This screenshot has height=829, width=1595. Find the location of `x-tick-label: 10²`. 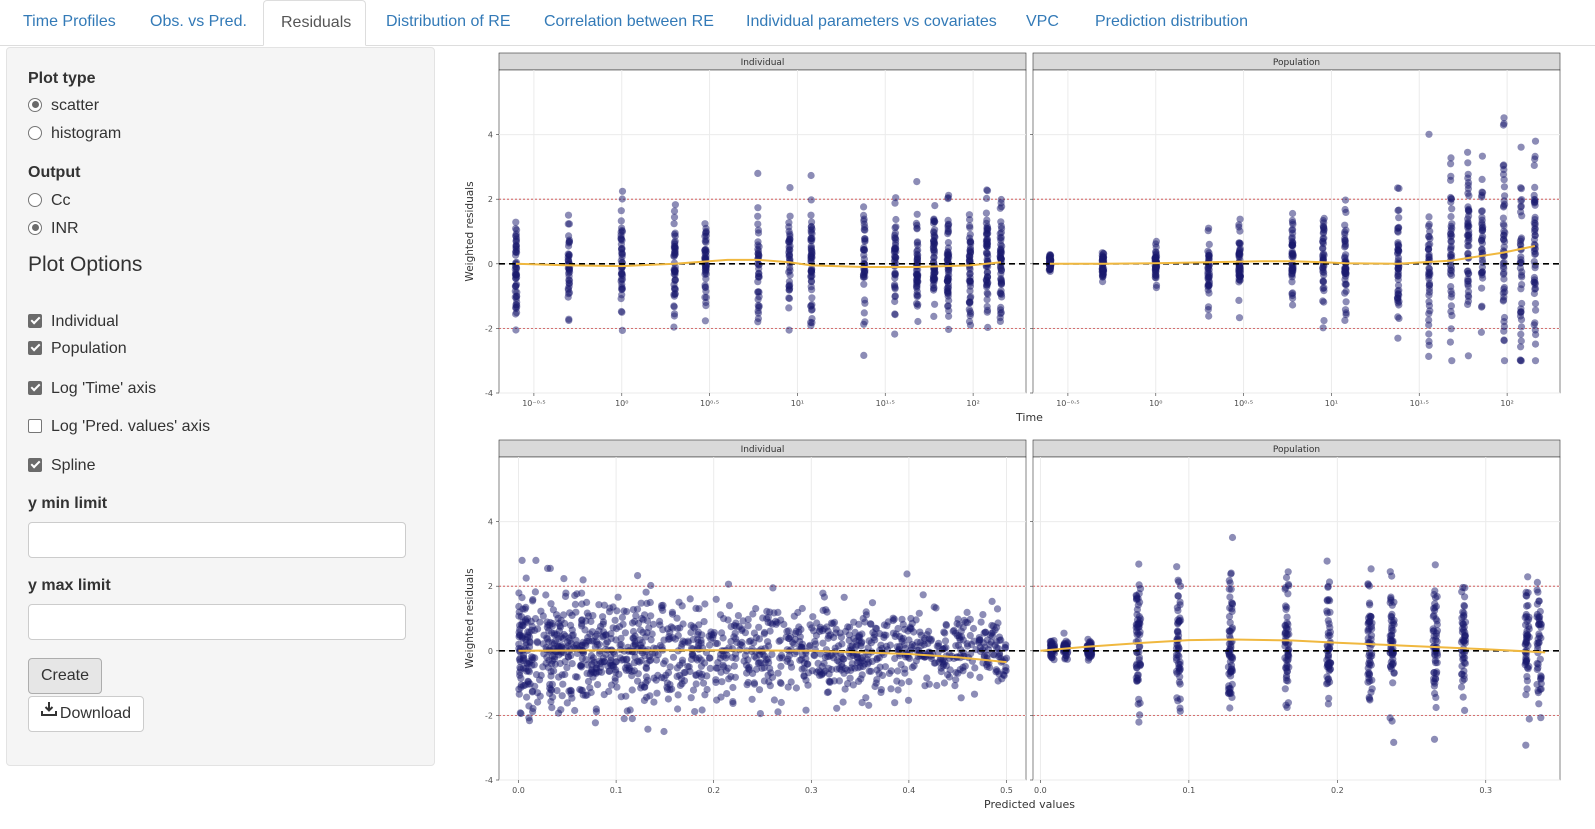

x-tick-label: 10² is located at coordinates (972, 403).